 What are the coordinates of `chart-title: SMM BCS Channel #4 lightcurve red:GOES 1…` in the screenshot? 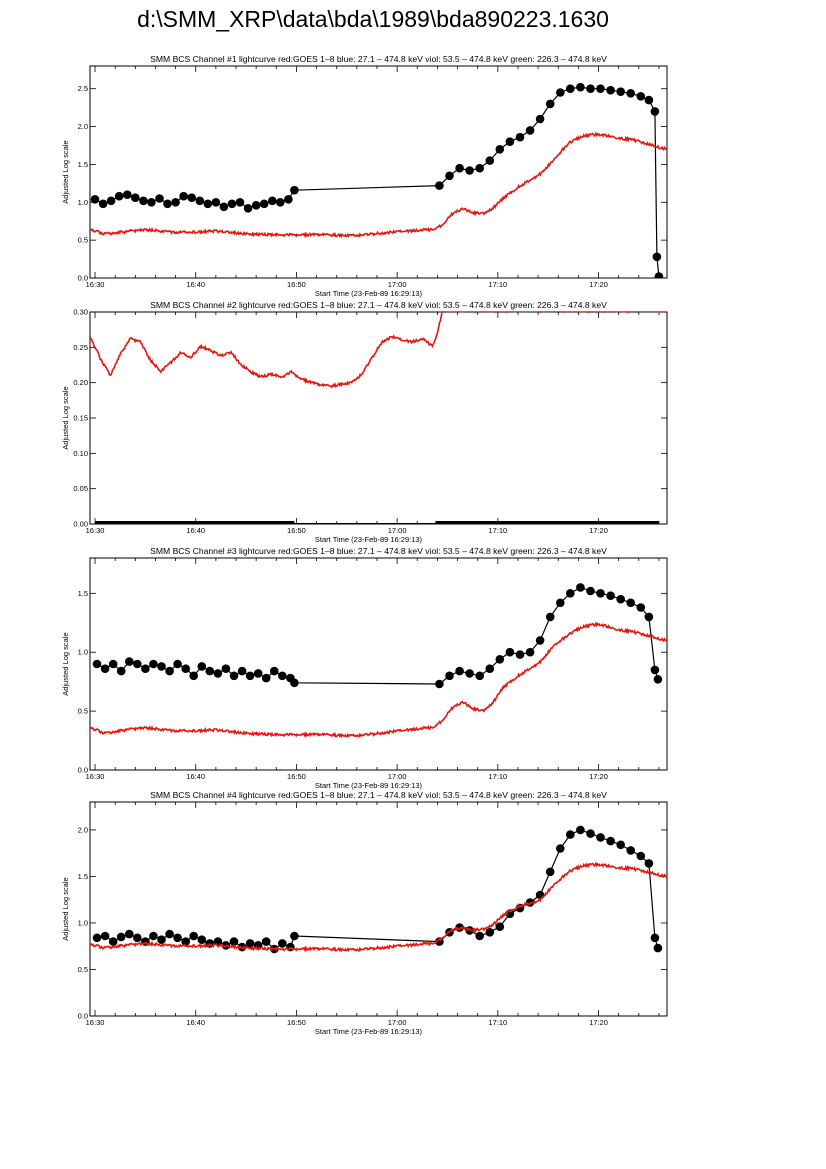 It's located at (378, 795).